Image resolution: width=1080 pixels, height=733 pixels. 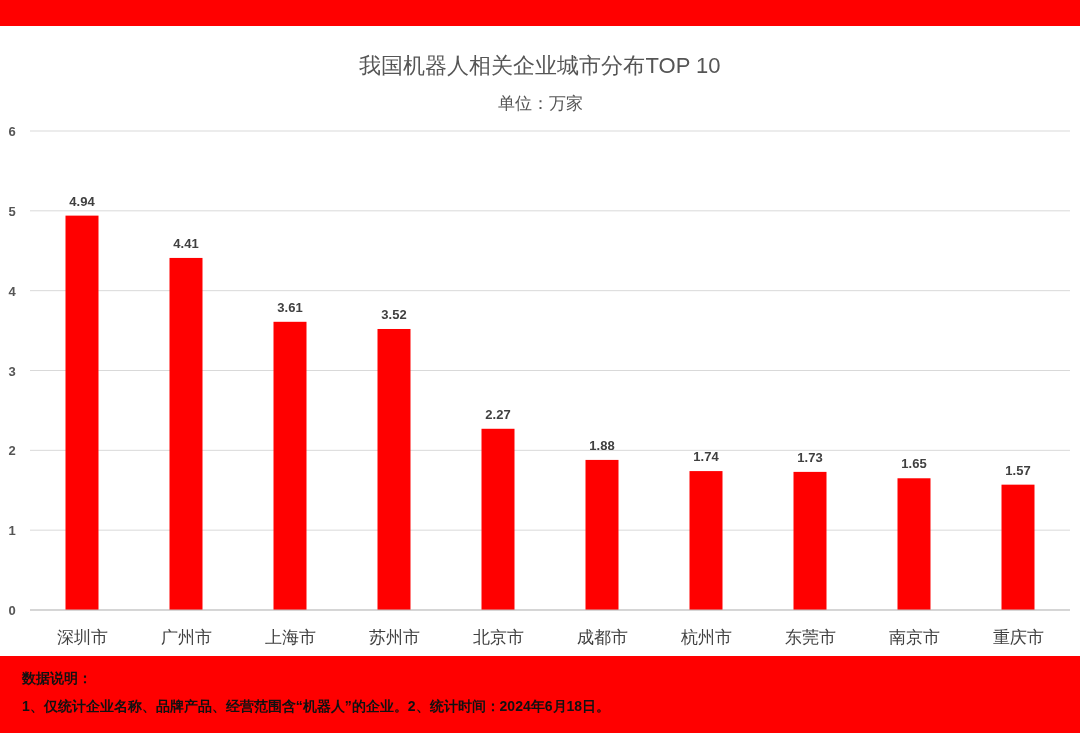 I want to click on x-tick-label: 广州市, so click(x=186, y=637).